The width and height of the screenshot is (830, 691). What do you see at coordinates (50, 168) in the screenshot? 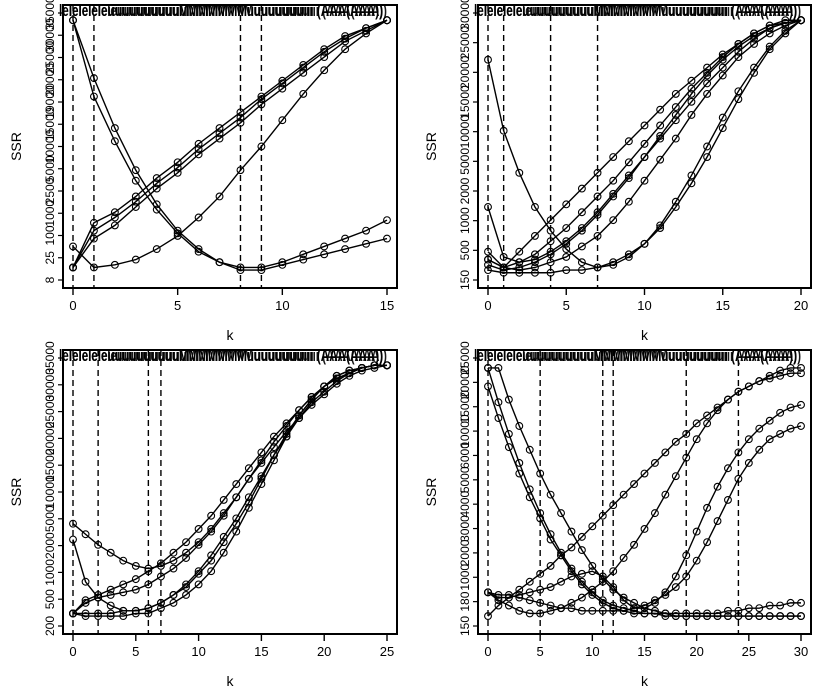
I see `y-tick-label: 5000` at bounding box center [50, 168].